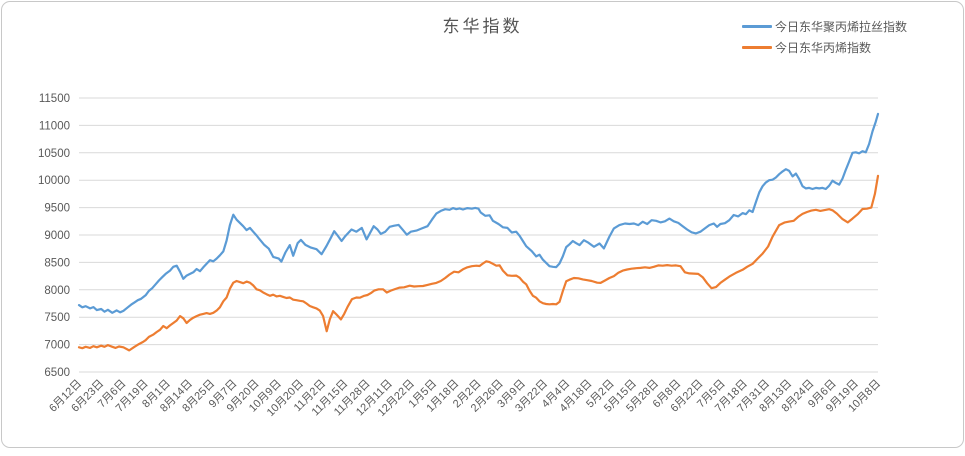  What do you see at coordinates (54, 99) in the screenshot?
I see `y-axis-tick-label: 11500` at bounding box center [54, 99].